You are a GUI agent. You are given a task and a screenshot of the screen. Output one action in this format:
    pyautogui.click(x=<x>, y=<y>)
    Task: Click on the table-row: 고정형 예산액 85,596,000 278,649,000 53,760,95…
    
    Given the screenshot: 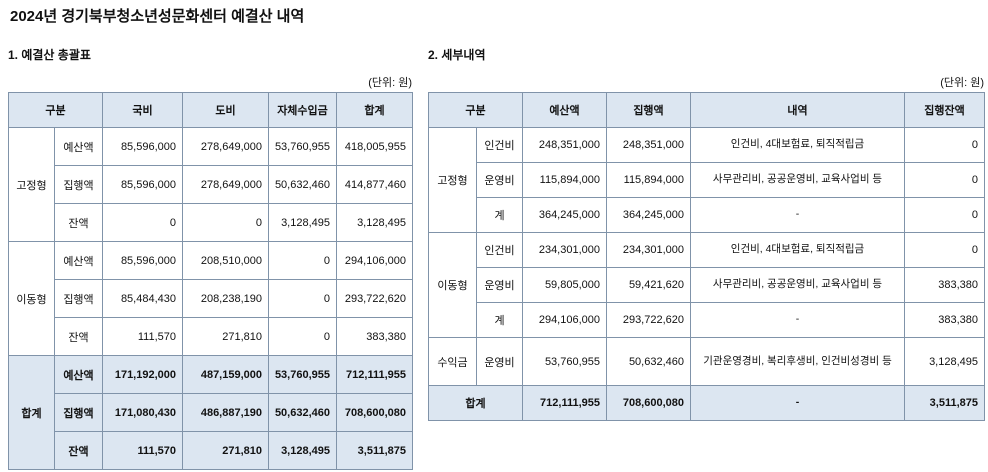 What is the action you would take?
    pyautogui.click(x=210, y=184)
    